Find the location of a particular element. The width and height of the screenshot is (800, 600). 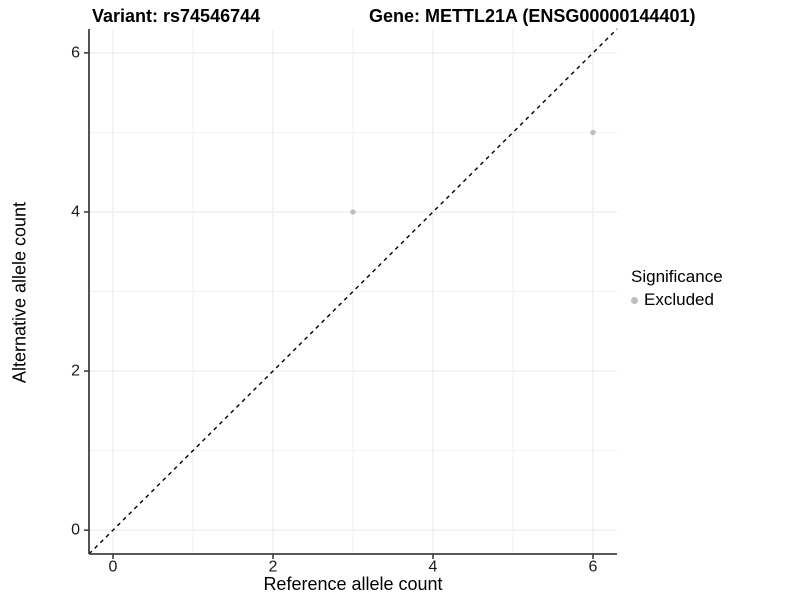

legend-entry-label: Excluded is located at coordinates (679, 299).